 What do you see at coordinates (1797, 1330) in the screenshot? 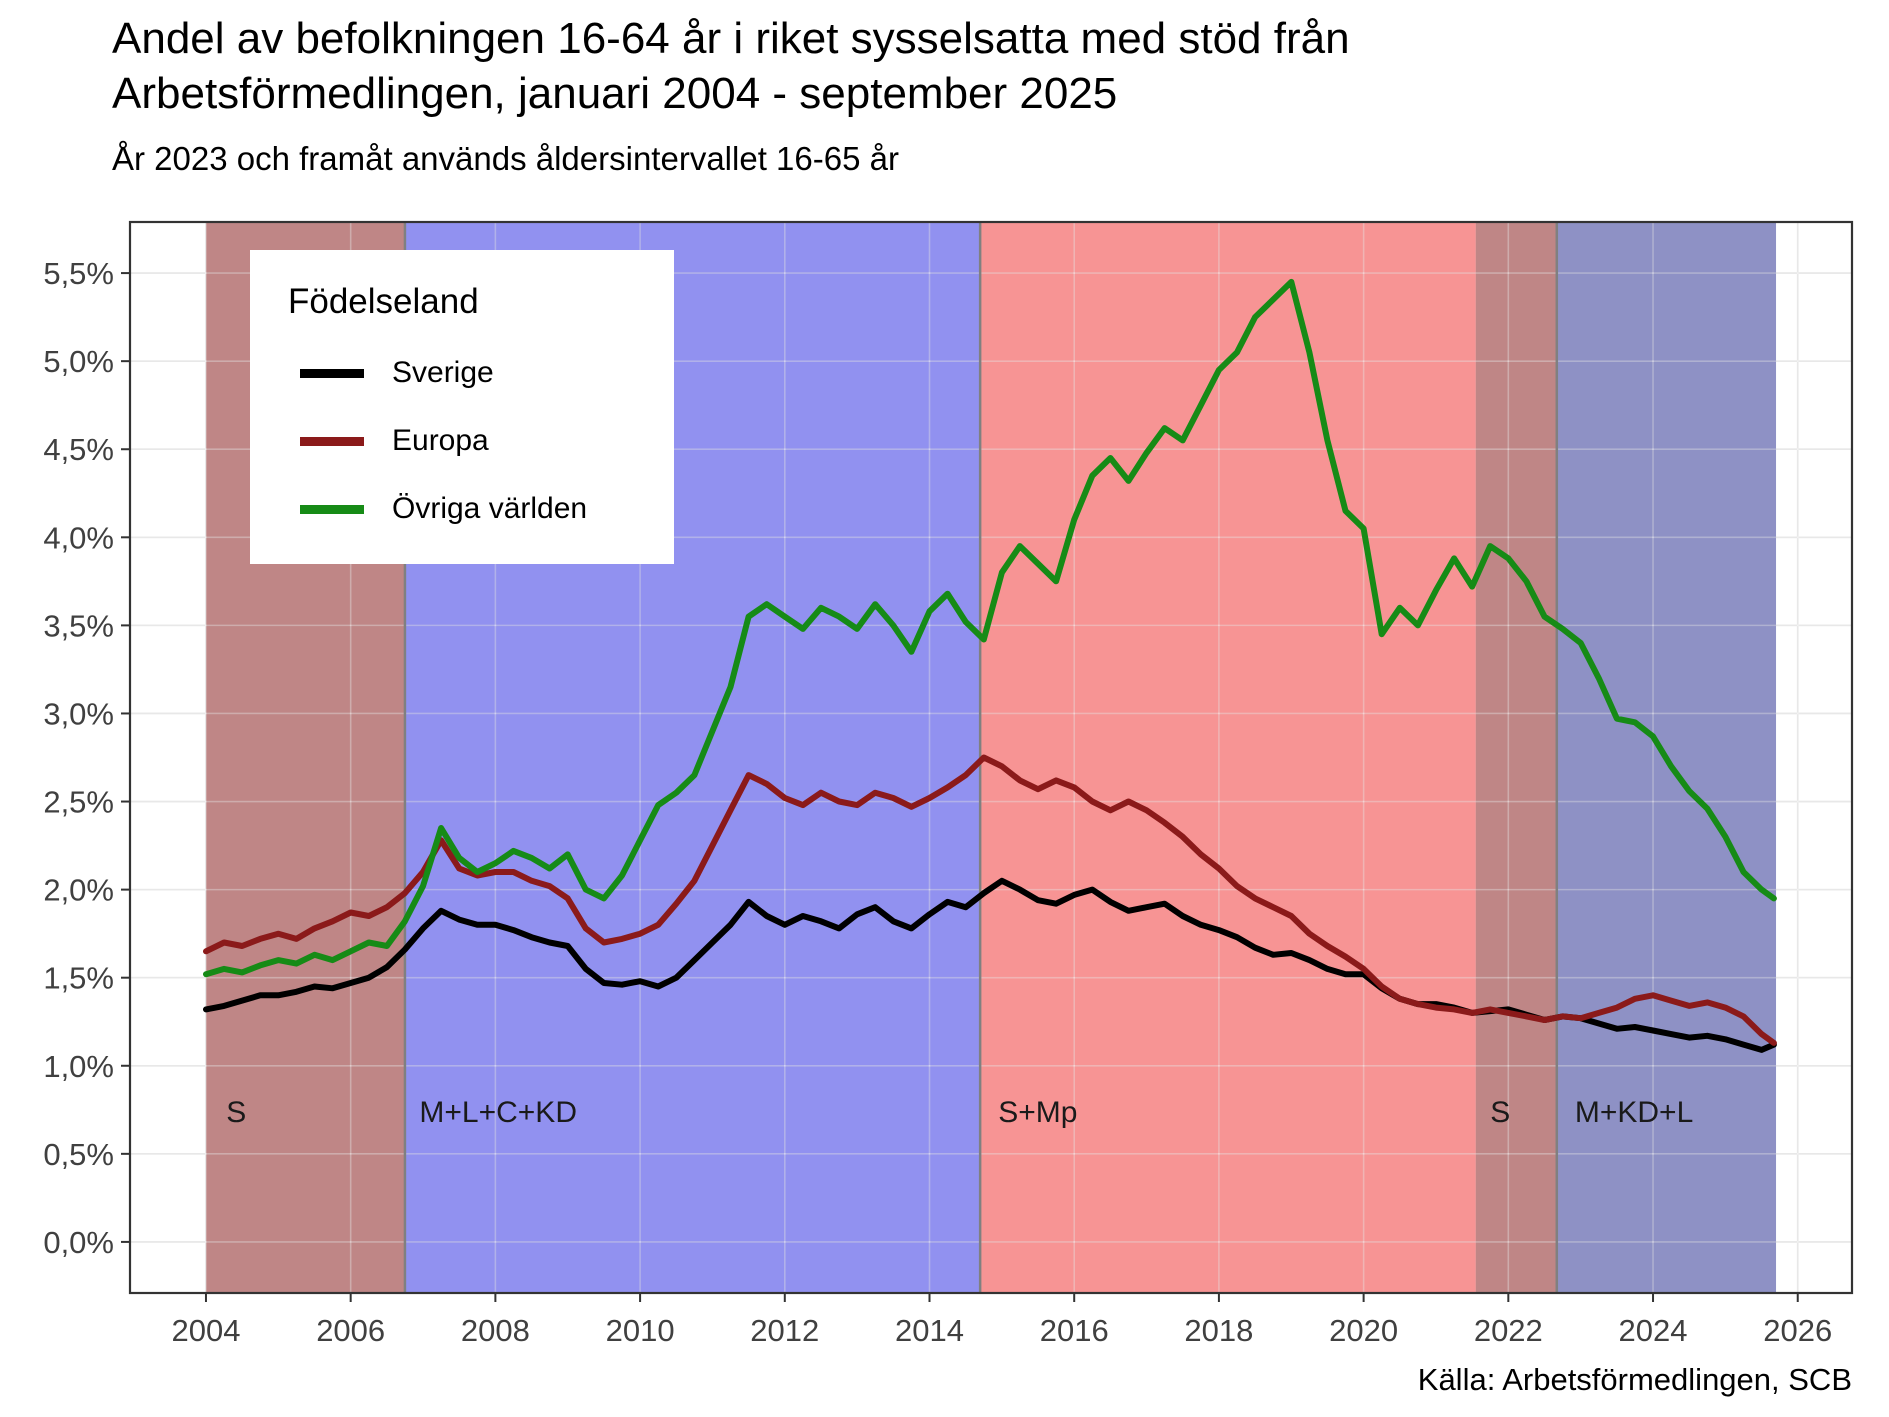
I see `x-tick-label-2026: 2026` at bounding box center [1797, 1330].